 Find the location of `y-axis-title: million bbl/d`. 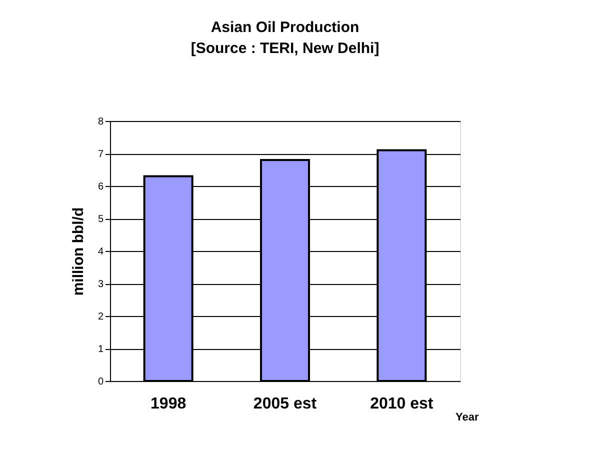

y-axis-title: million bbl/d is located at coordinates (78, 251).